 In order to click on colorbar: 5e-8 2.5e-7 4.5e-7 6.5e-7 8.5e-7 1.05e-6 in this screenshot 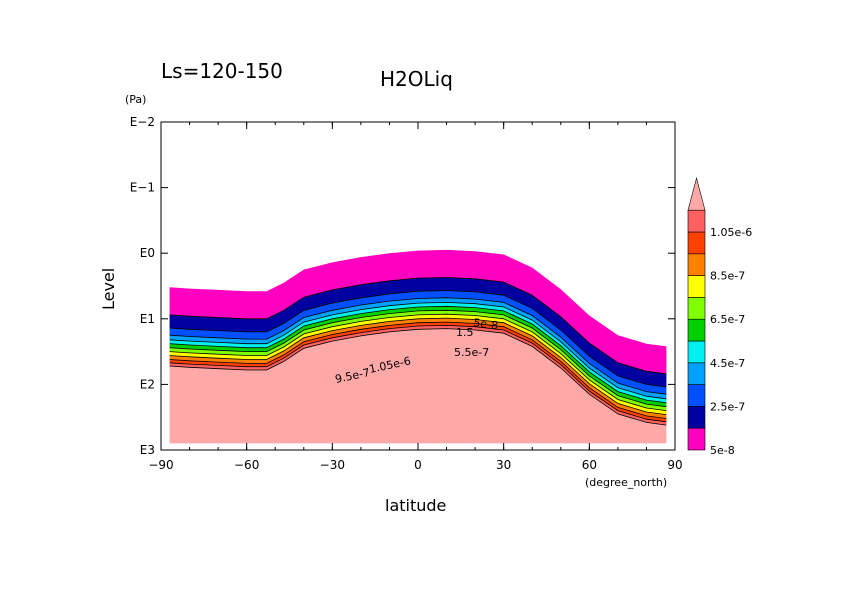, I will do `click(719, 317)`.